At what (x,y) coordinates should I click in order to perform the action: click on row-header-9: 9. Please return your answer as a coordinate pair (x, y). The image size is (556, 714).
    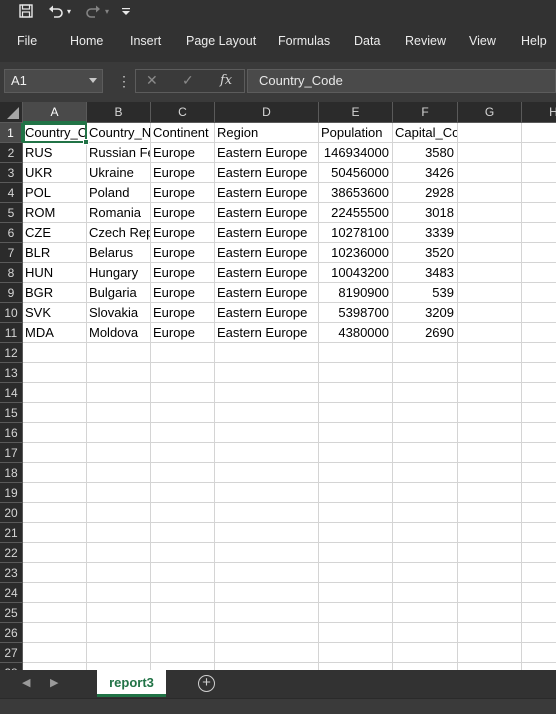
    Looking at the image, I should click on (11, 293).